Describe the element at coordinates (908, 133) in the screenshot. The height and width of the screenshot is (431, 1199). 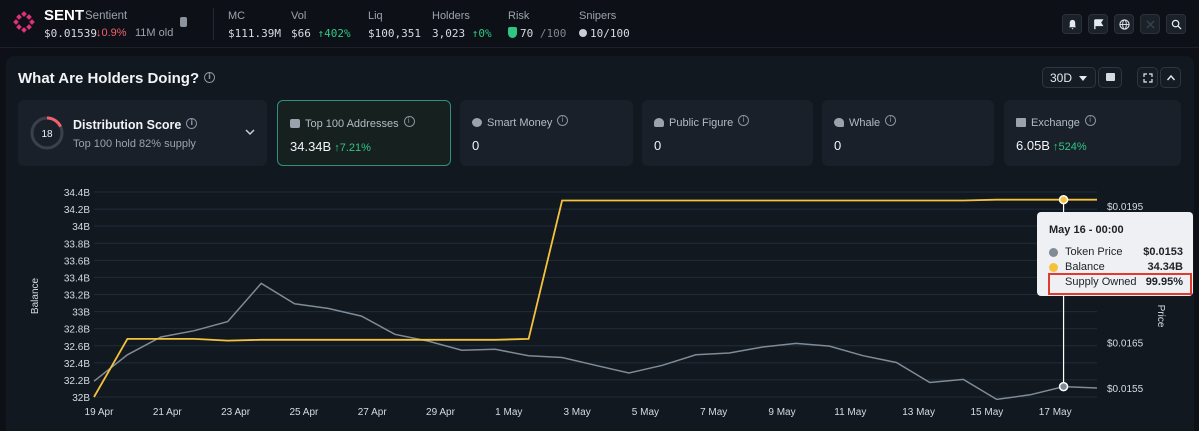
I see `card-whale: Whale 0` at that location.